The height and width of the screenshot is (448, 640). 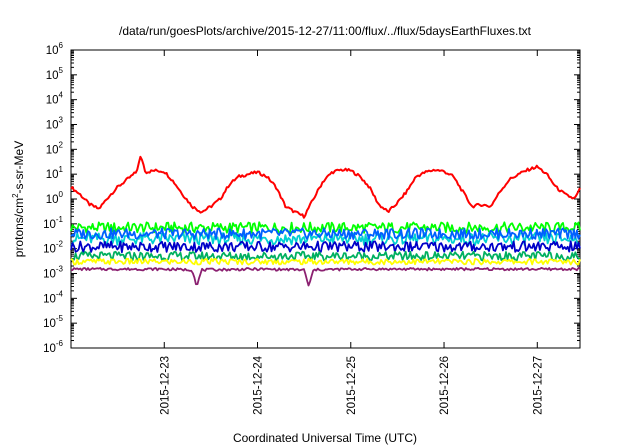 I want to click on y-axis-label-main: protons/cm, so click(x=19, y=227).